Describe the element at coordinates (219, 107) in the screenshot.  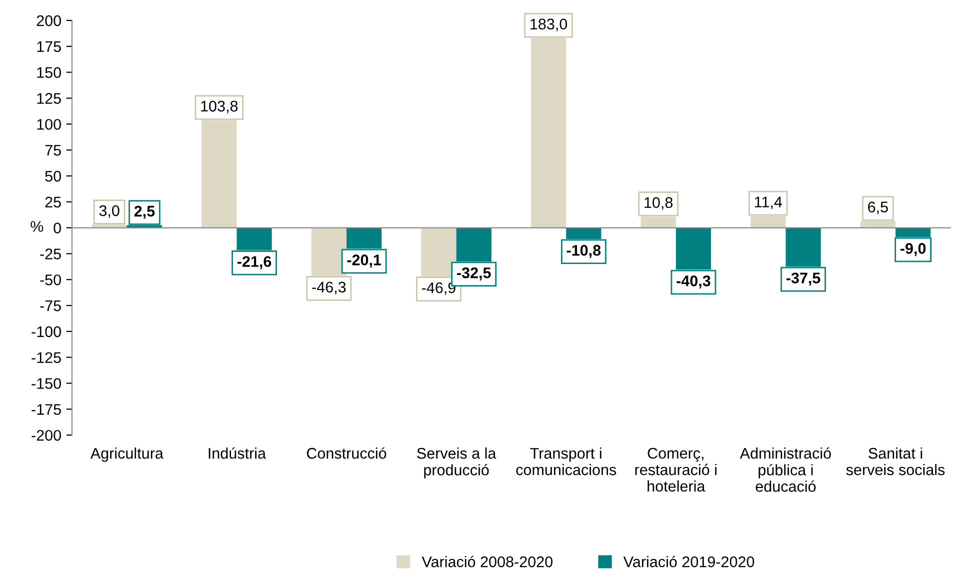
I see `data-label: 103,8` at that location.